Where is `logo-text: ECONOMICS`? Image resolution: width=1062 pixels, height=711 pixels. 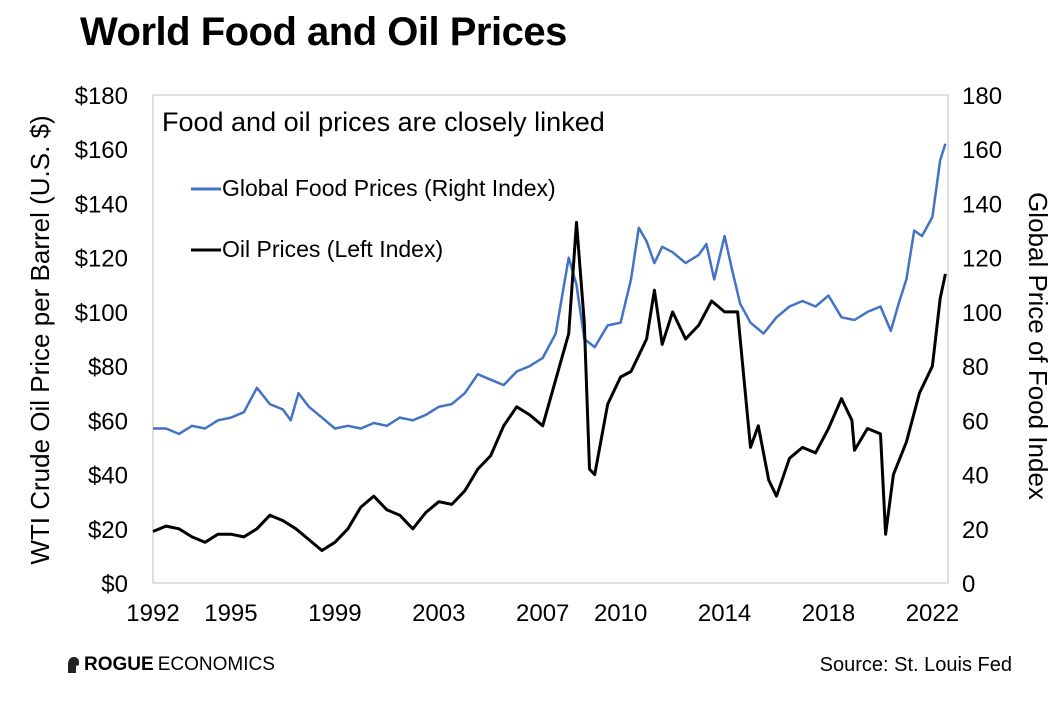 logo-text: ECONOMICS is located at coordinates (216, 664).